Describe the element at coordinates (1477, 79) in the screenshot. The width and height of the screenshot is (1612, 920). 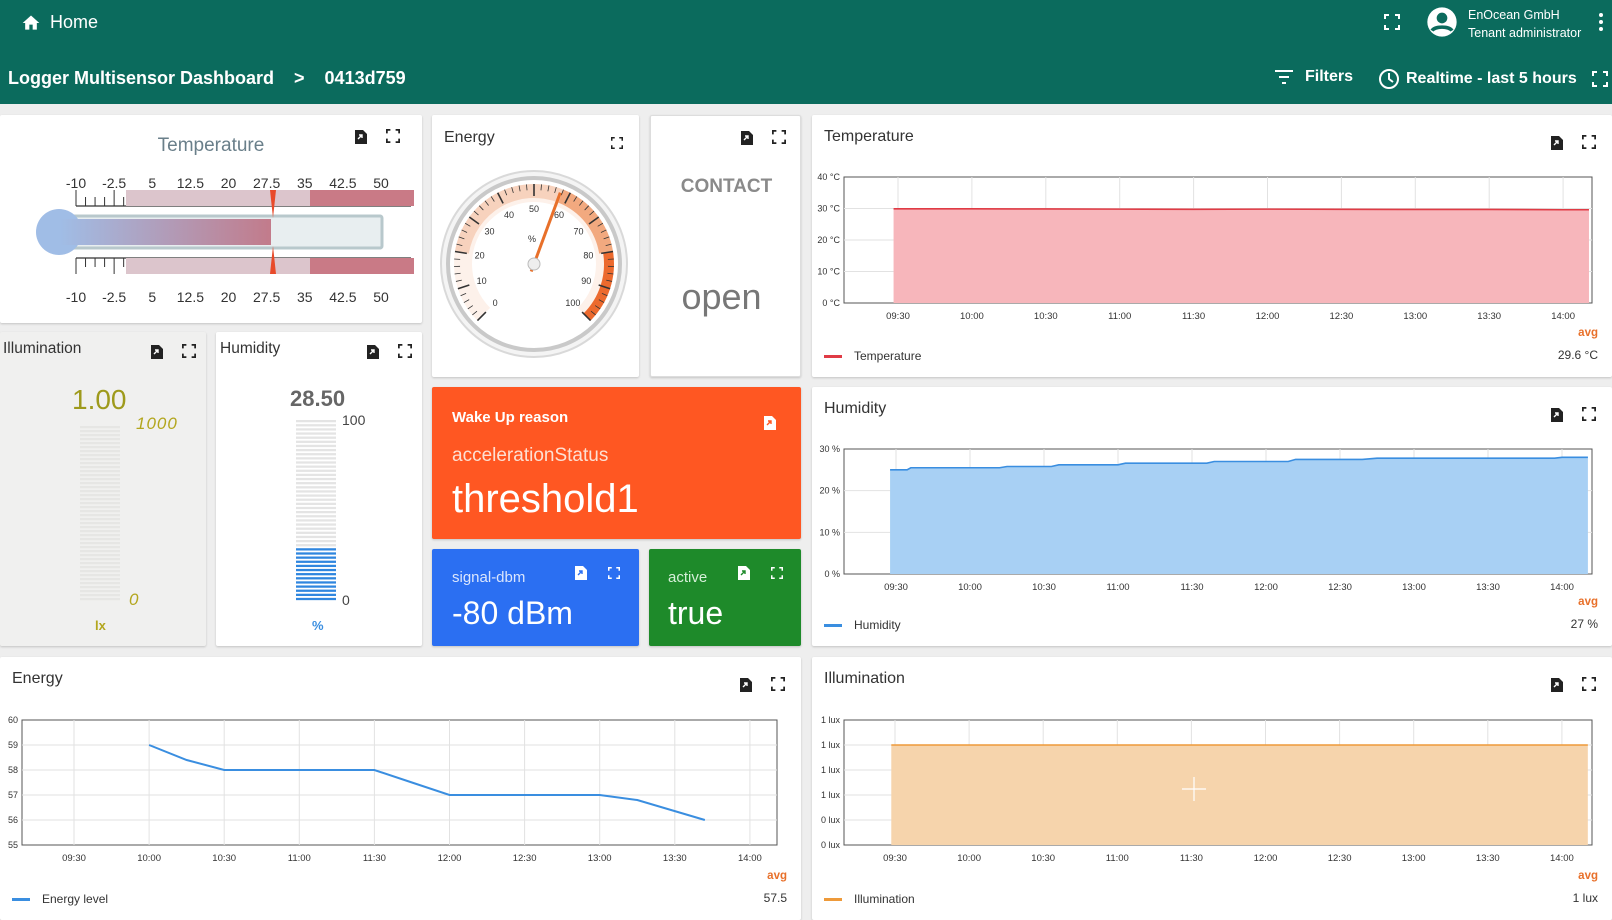
I see `timewindow-button: Realtime - last 5 hours` at that location.